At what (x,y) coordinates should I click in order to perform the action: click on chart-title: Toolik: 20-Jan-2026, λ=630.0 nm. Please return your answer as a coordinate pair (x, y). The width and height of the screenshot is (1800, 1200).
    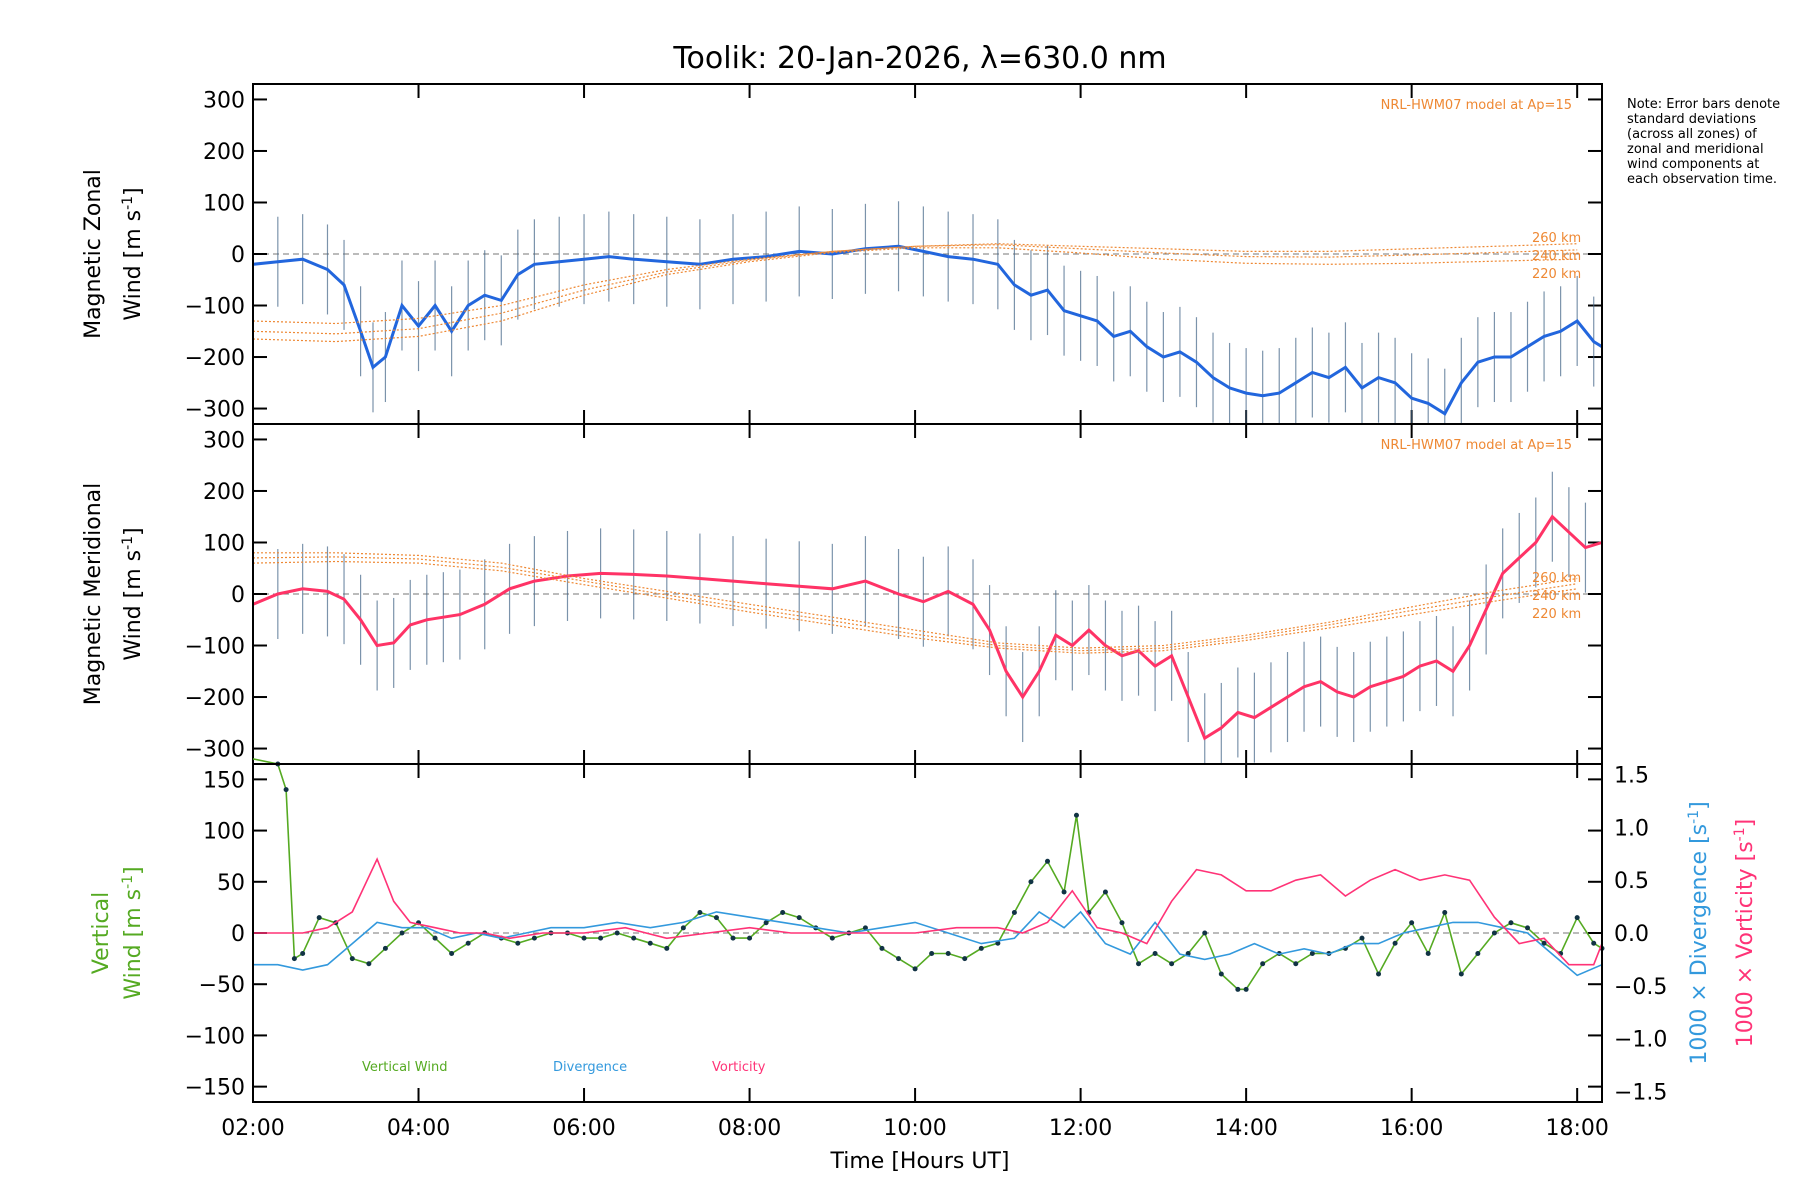
    Looking at the image, I should click on (919, 58).